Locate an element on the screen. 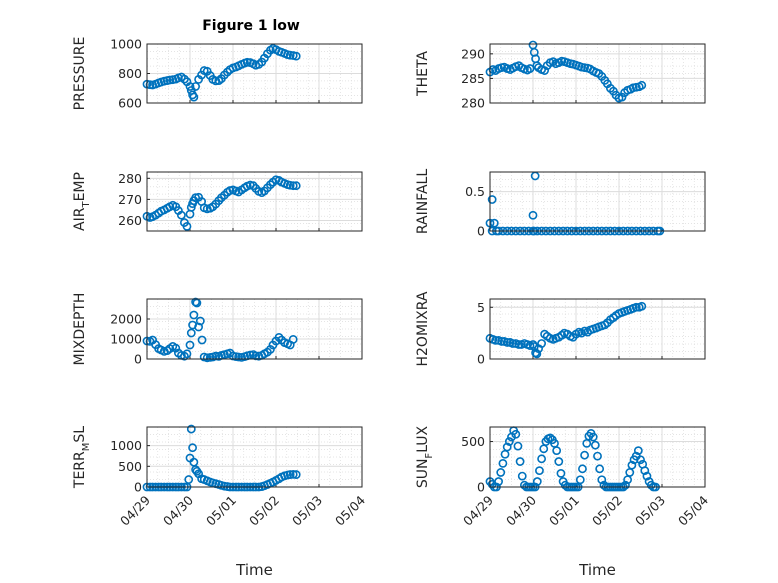 The height and width of the screenshot is (583, 778). figure-title: Figure 1 low is located at coordinates (251, 26).